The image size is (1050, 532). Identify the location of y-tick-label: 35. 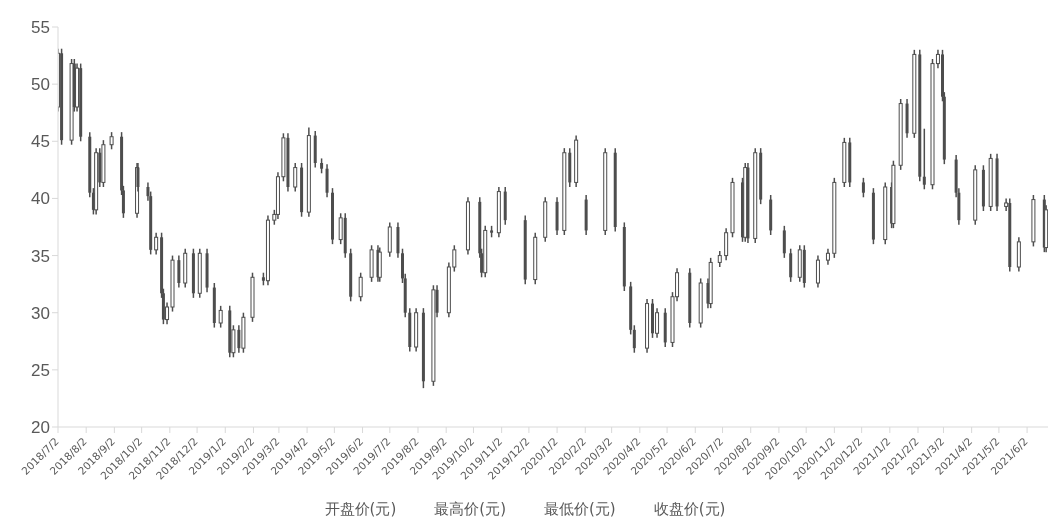
(40, 256).